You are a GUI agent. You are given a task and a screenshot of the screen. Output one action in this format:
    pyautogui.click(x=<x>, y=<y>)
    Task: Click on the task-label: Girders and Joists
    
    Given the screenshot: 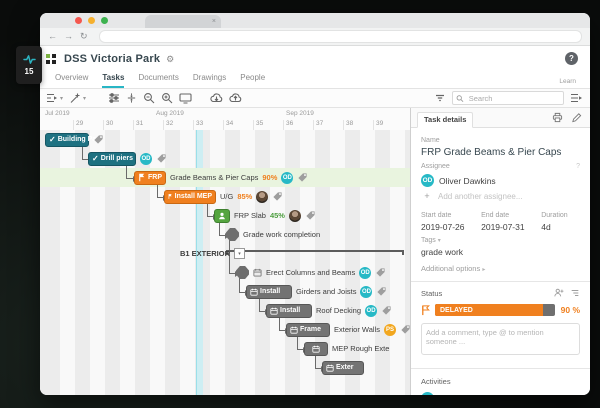 What is the action you would take?
    pyautogui.click(x=326, y=291)
    